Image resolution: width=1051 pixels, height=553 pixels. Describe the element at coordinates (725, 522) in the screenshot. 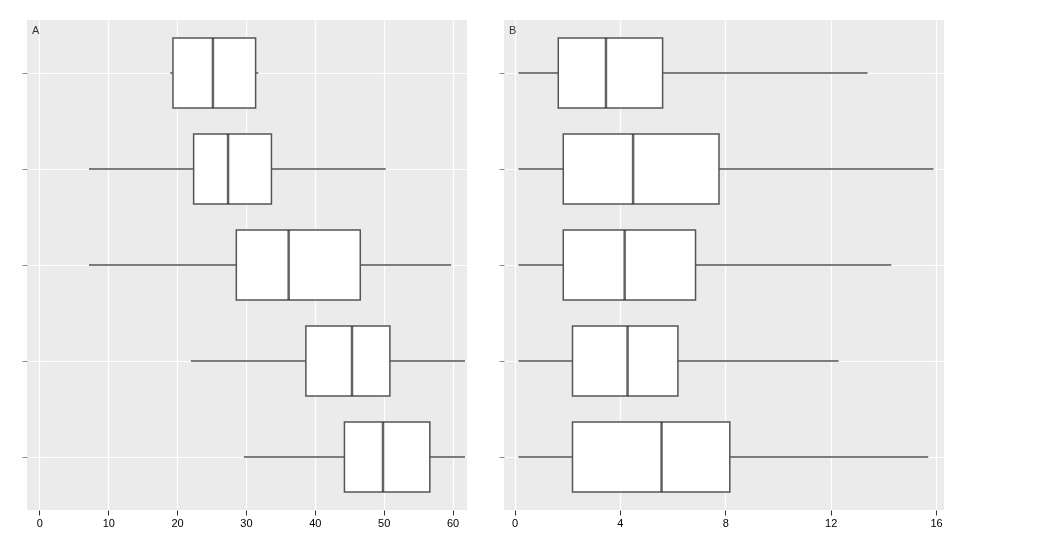

I see `x-tick-label: 8` at that location.